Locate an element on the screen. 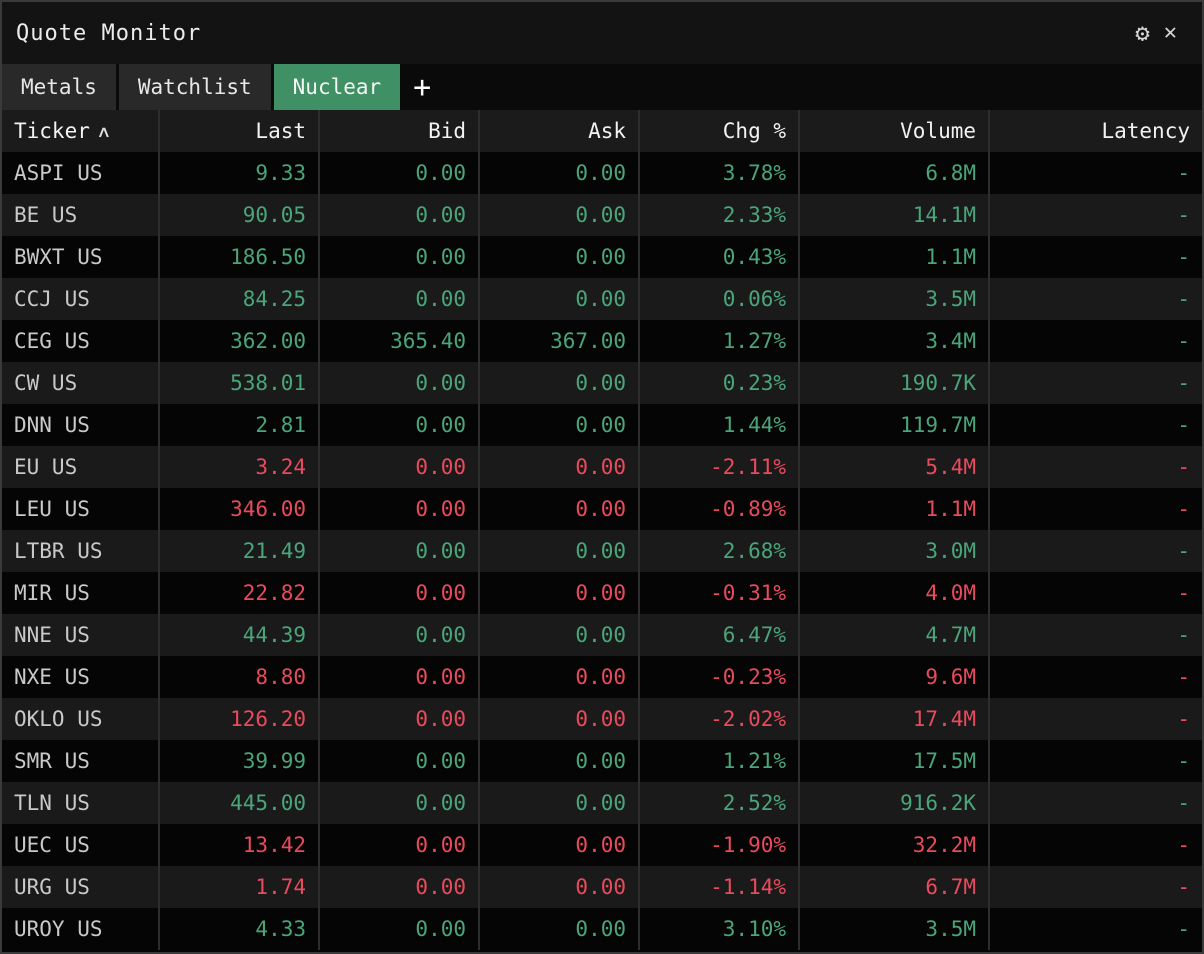  tab-metals: Metals is located at coordinates (59, 87).